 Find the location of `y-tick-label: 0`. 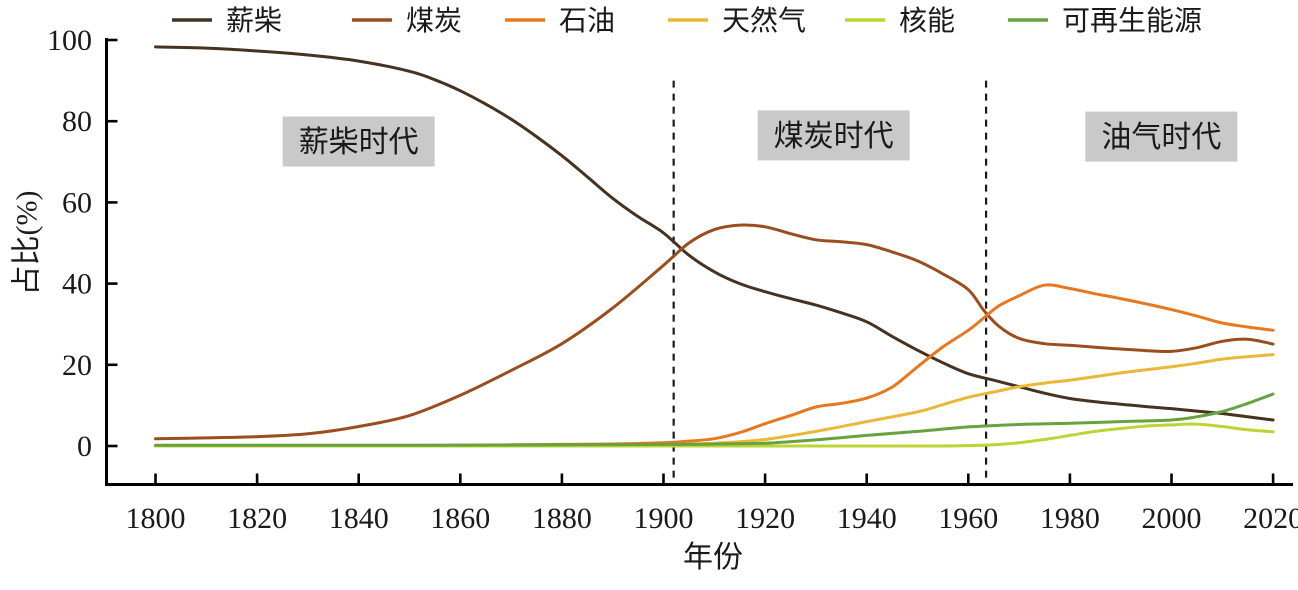

y-tick-label: 0 is located at coordinates (84, 446).